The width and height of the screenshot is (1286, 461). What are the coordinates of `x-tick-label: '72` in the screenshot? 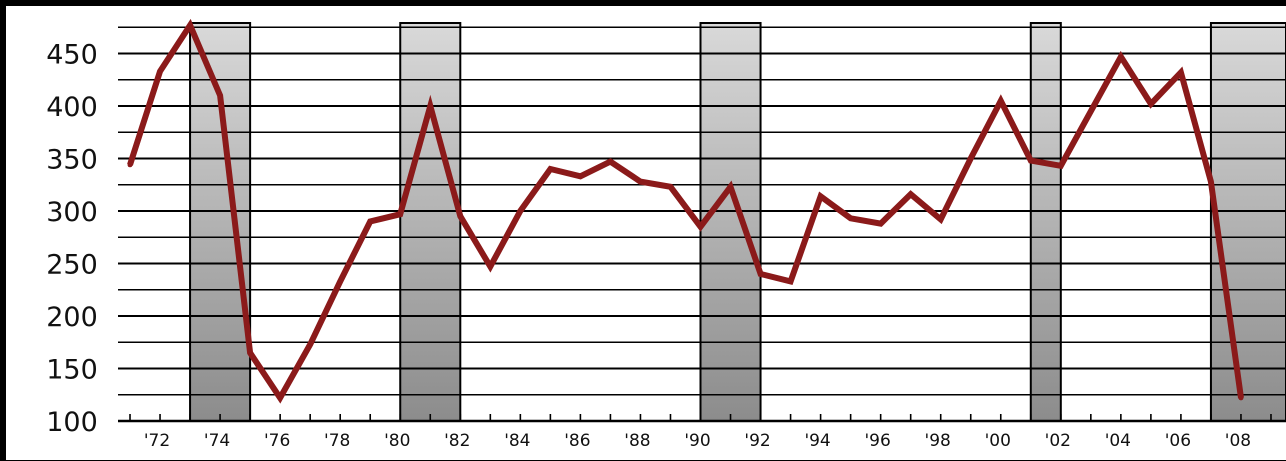 It's located at (157, 441).